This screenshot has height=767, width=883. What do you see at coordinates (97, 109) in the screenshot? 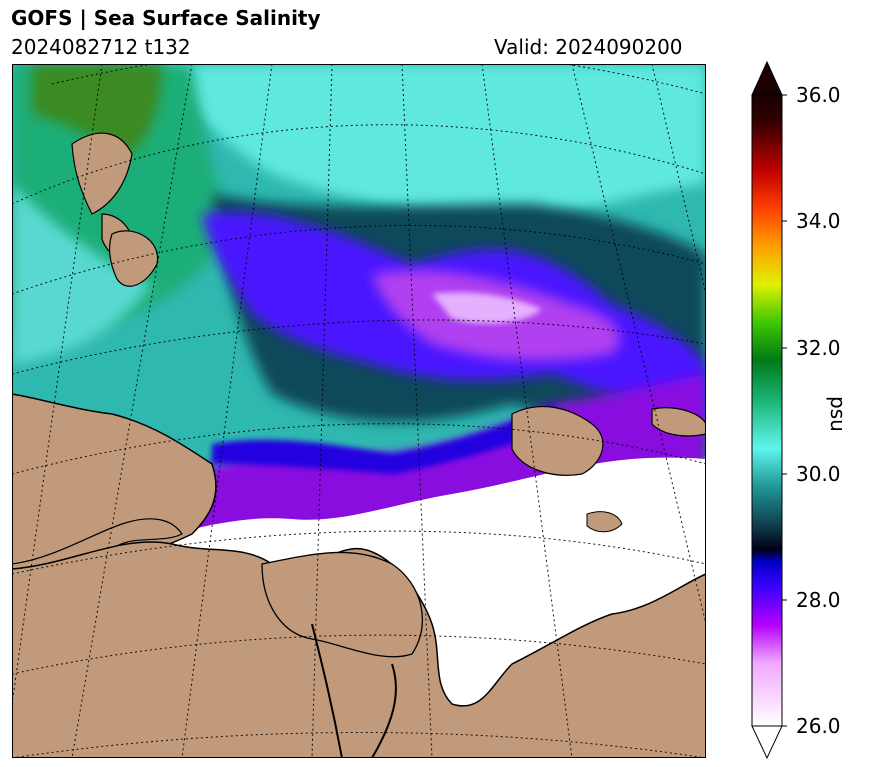
I see `olive-water-northwest` at bounding box center [97, 109].